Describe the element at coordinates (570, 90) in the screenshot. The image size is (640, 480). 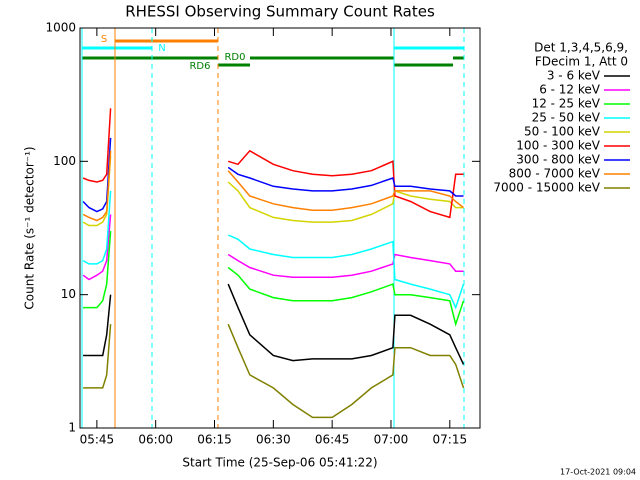
I see `legend-label: 6 - 12 keV` at that location.